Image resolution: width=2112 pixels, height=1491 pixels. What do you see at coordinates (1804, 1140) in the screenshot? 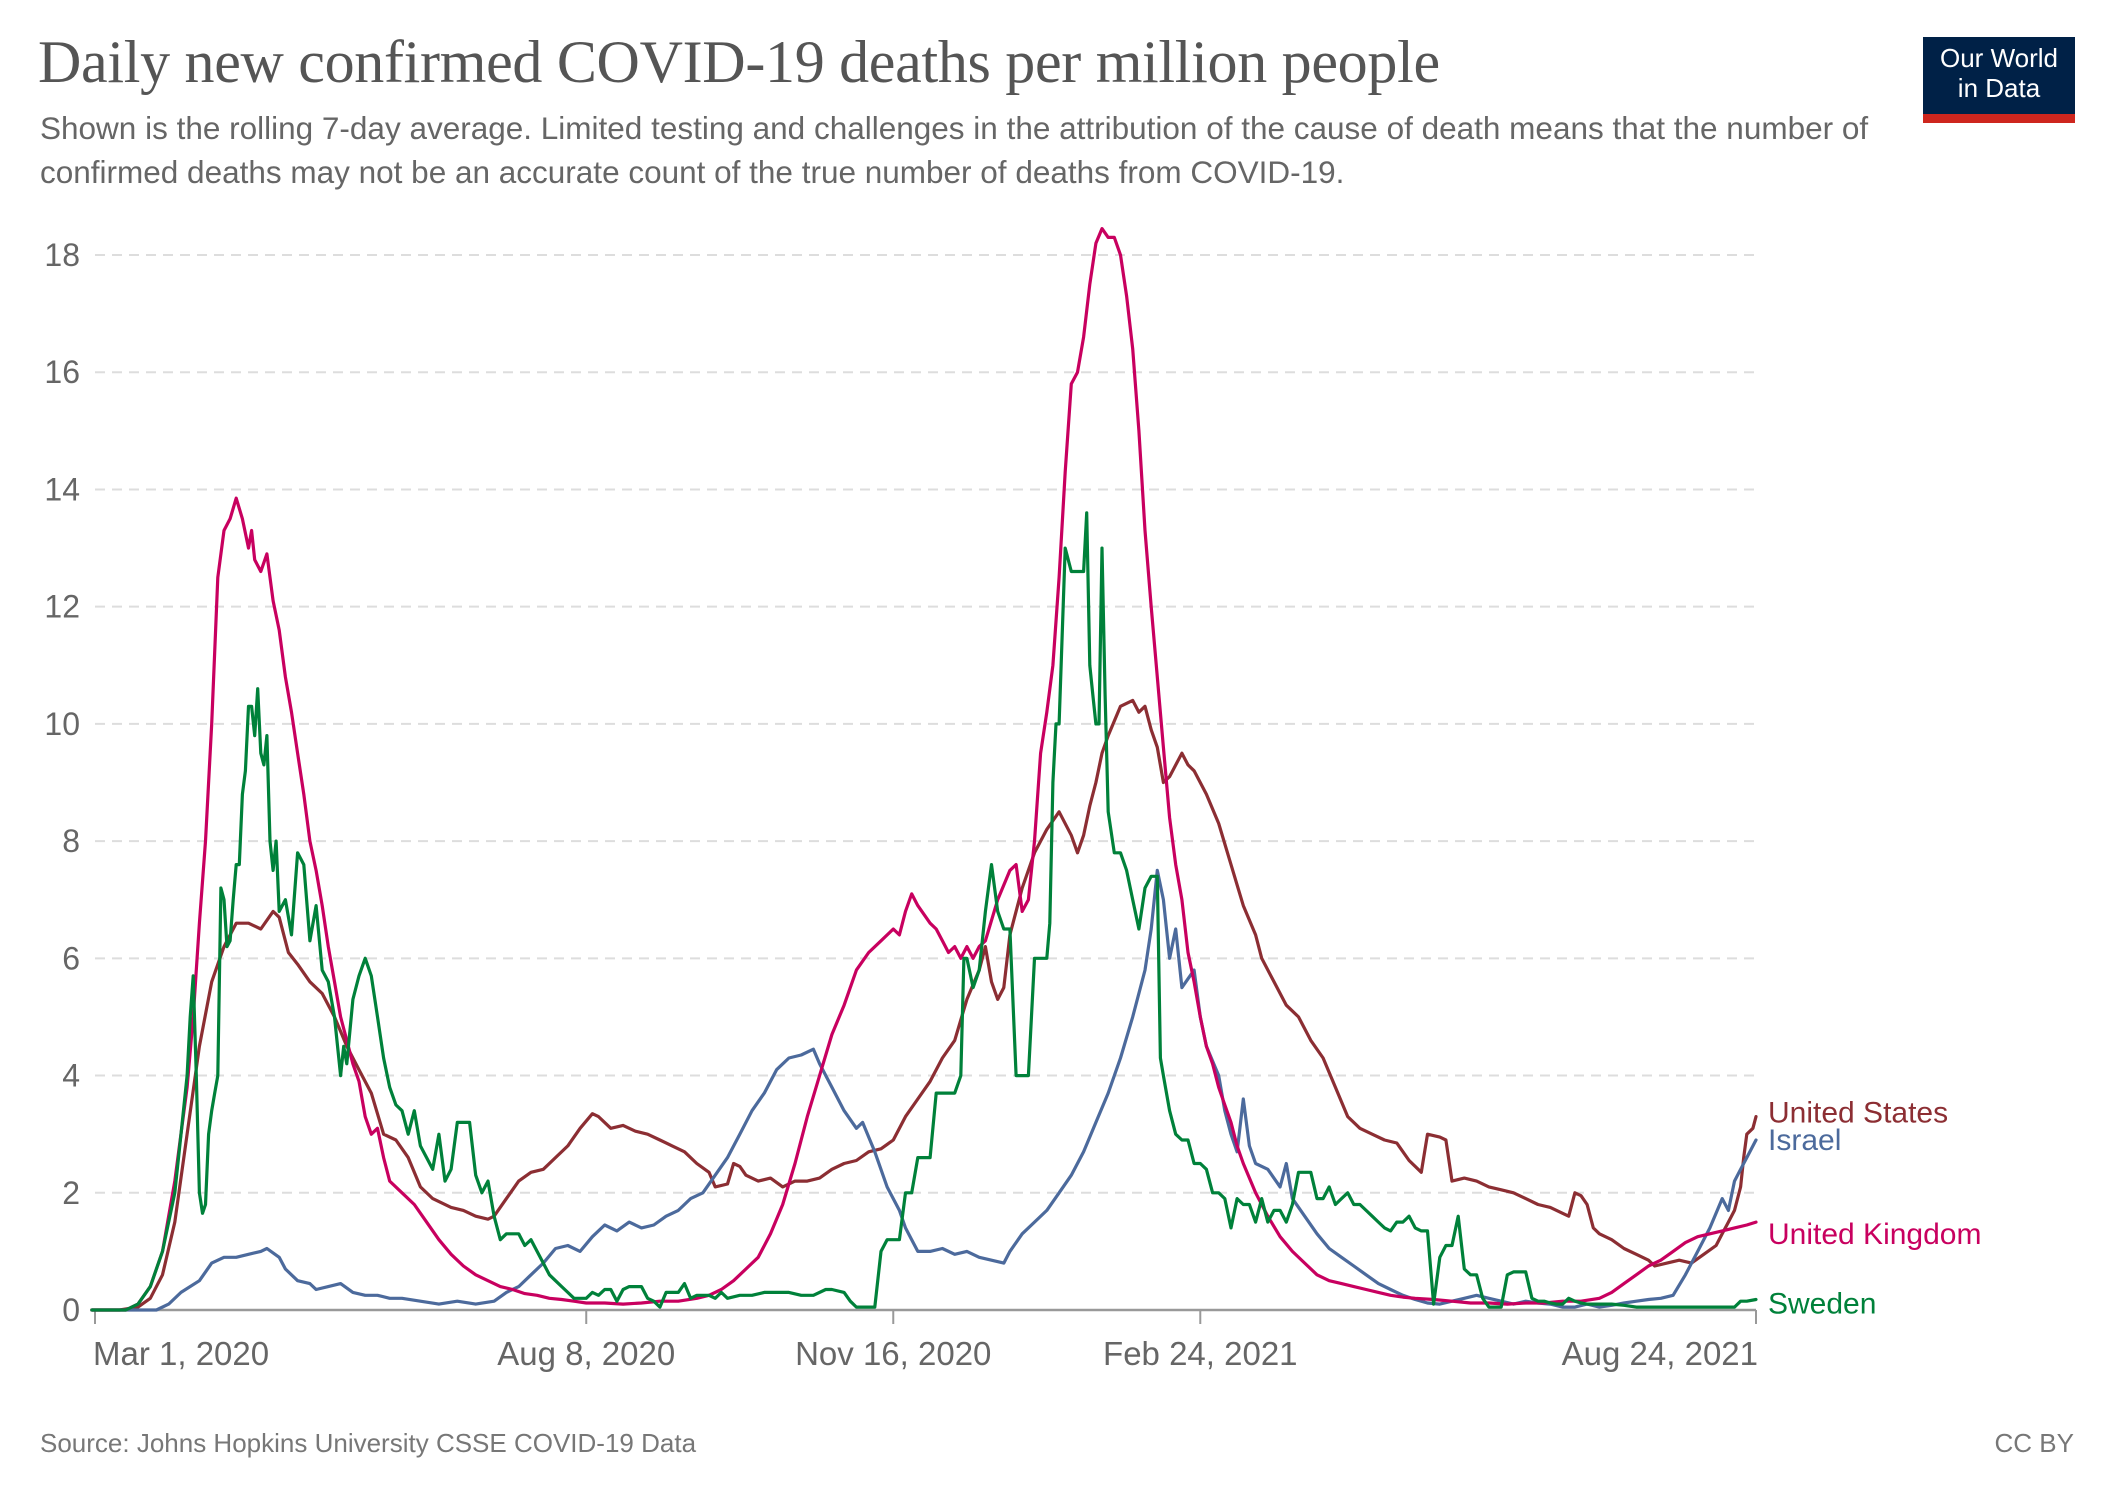
I see `legend-label-israel: Israel` at bounding box center [1804, 1140].